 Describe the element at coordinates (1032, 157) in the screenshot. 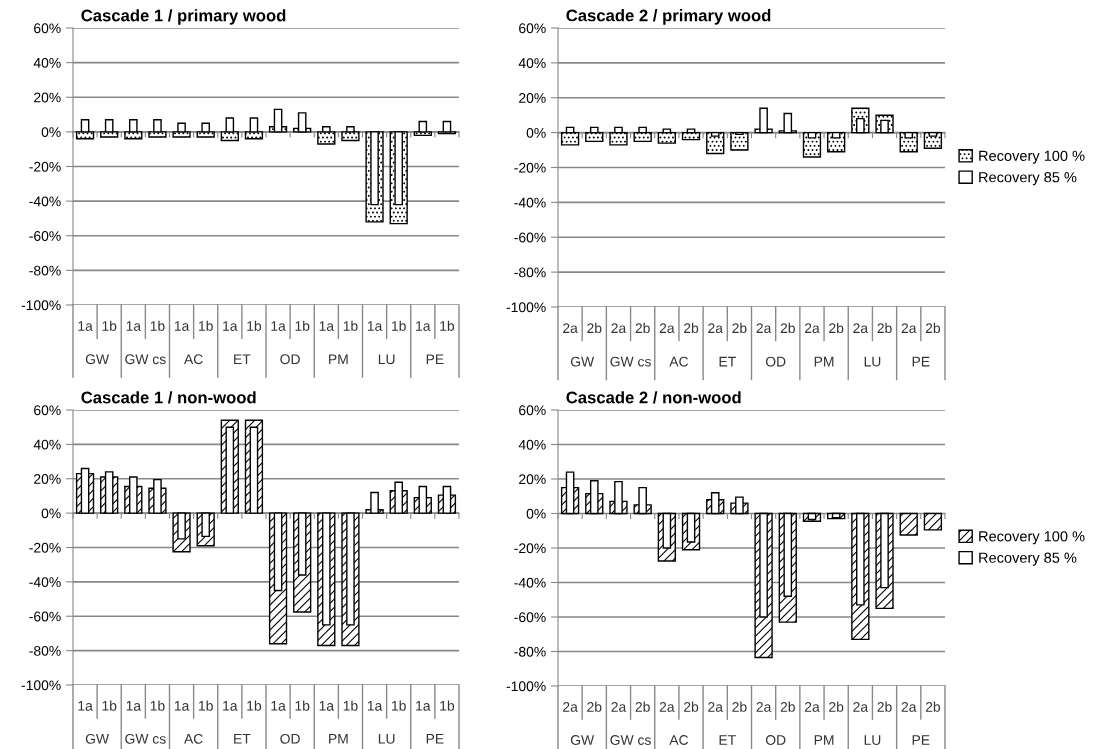

I see `legend-label: Recovery 100 %` at that location.